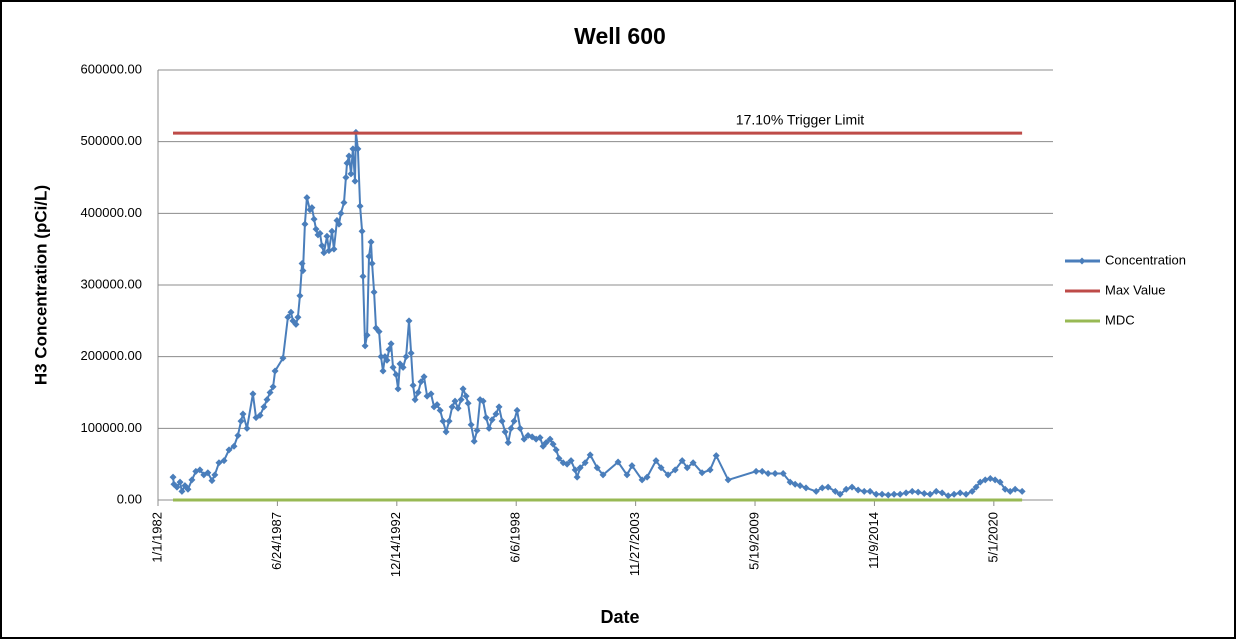 The width and height of the screenshot is (1236, 639). What do you see at coordinates (753, 541) in the screenshot?
I see `x-tick-label: 5/19/2009` at bounding box center [753, 541].